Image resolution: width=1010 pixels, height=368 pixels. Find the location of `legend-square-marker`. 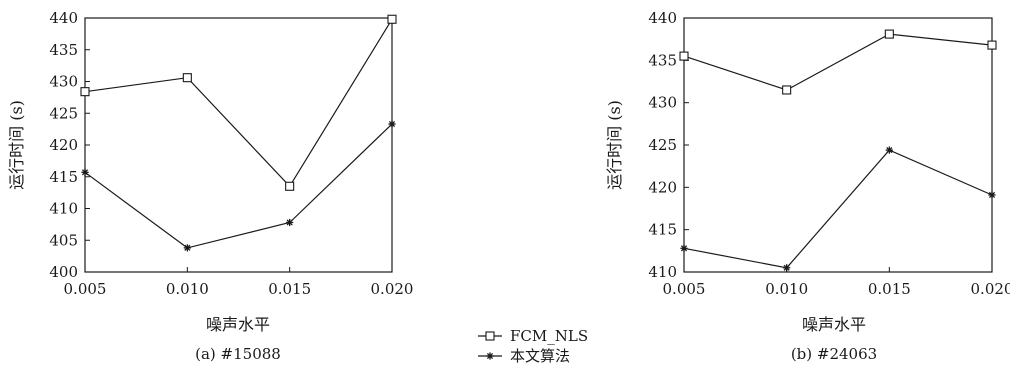

legend-square-marker is located at coordinates (490, 336).